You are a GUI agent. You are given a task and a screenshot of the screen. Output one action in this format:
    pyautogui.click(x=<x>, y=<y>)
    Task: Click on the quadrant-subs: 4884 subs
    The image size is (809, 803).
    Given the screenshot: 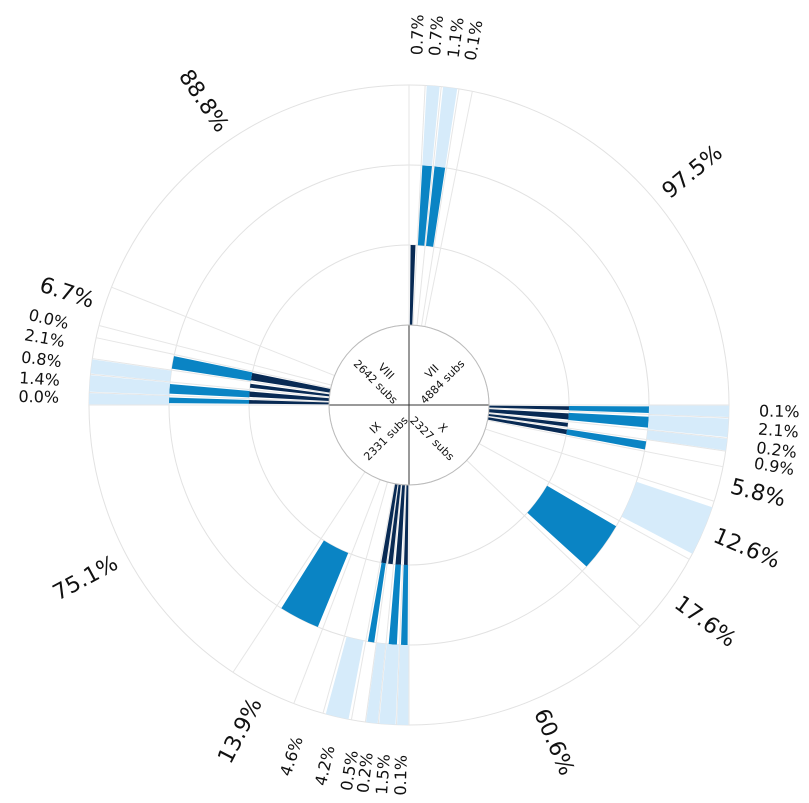 What is the action you would take?
    pyautogui.click(x=443, y=382)
    